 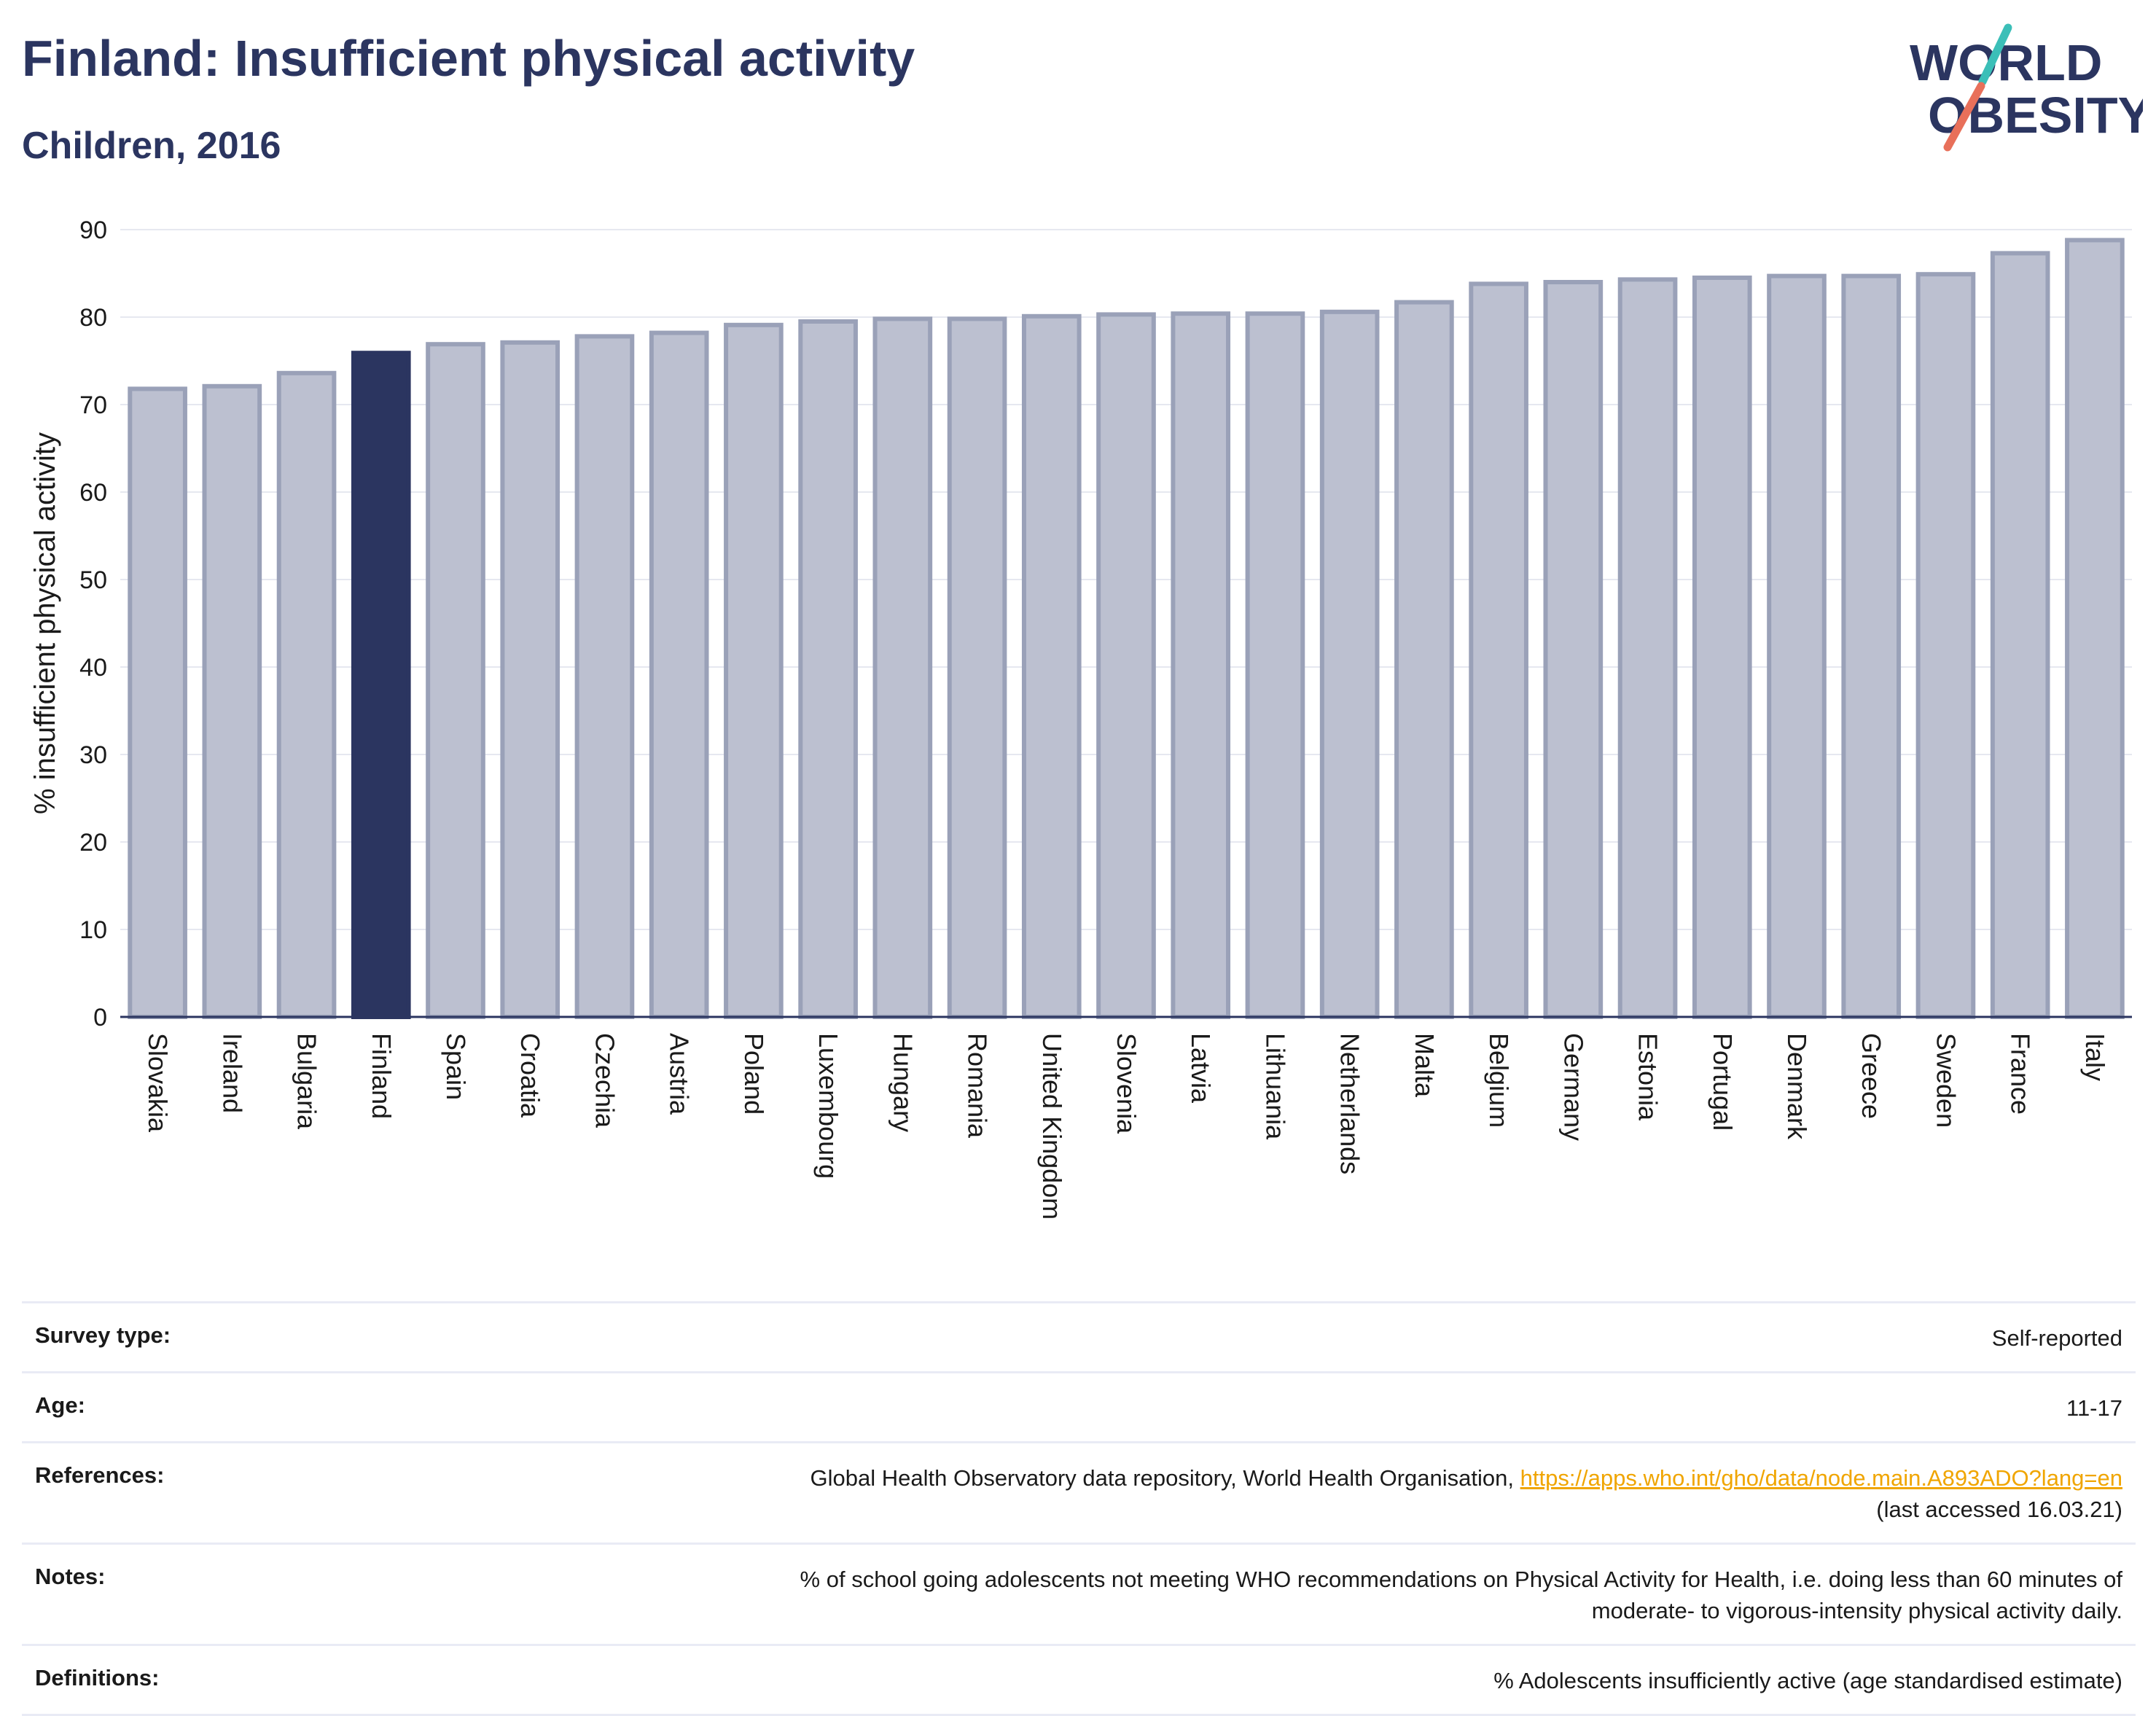 I want to click on bar-portugal, so click(x=1722, y=647).